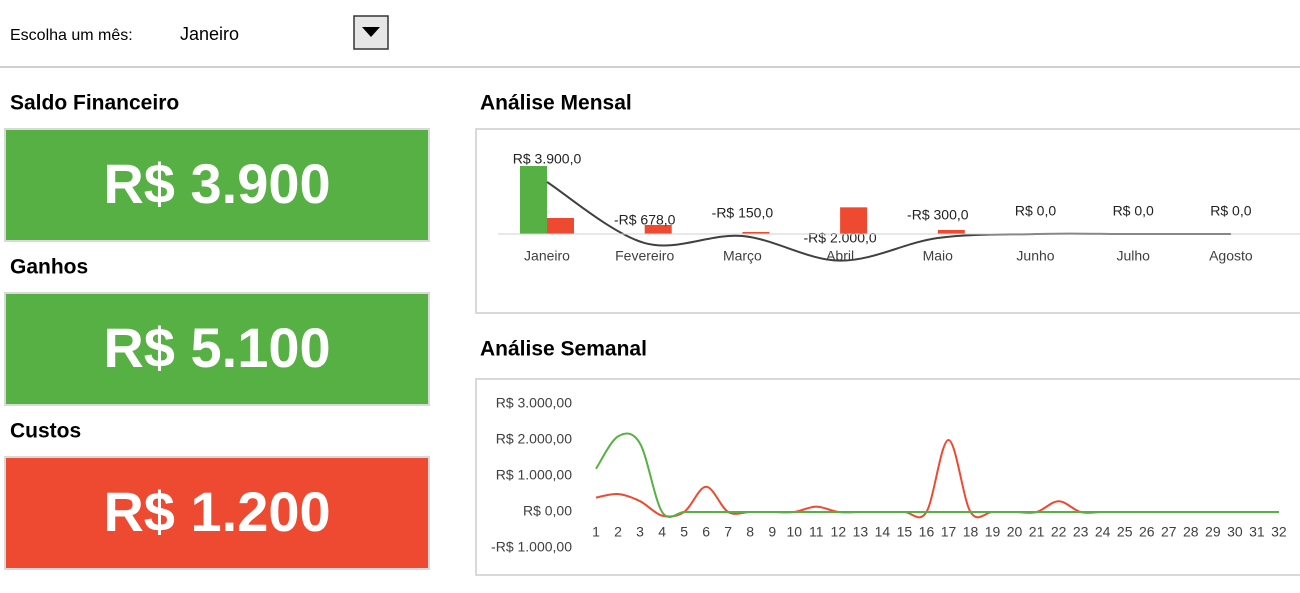  I want to click on card-title: Custos, so click(45, 431).